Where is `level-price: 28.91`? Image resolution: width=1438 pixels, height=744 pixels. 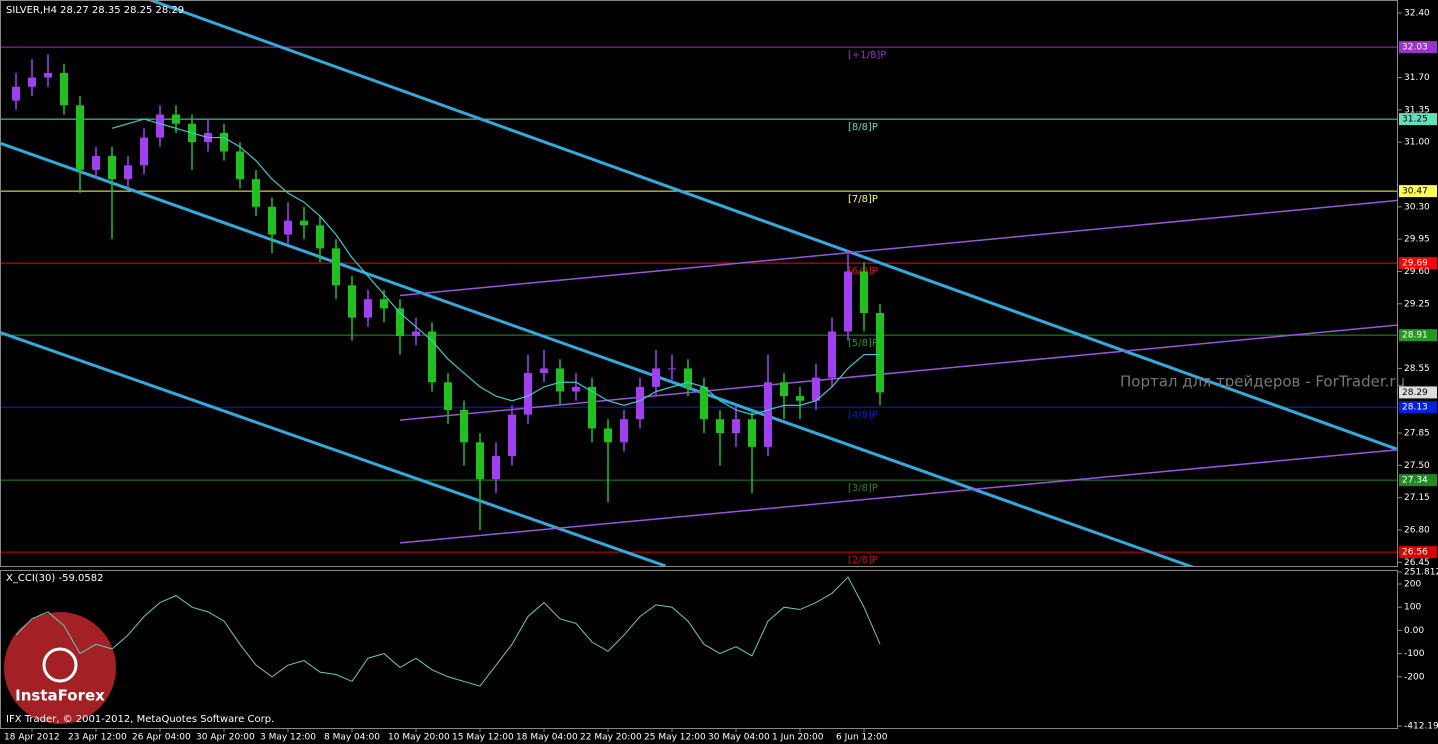
level-price: 28.91 is located at coordinates (1415, 336).